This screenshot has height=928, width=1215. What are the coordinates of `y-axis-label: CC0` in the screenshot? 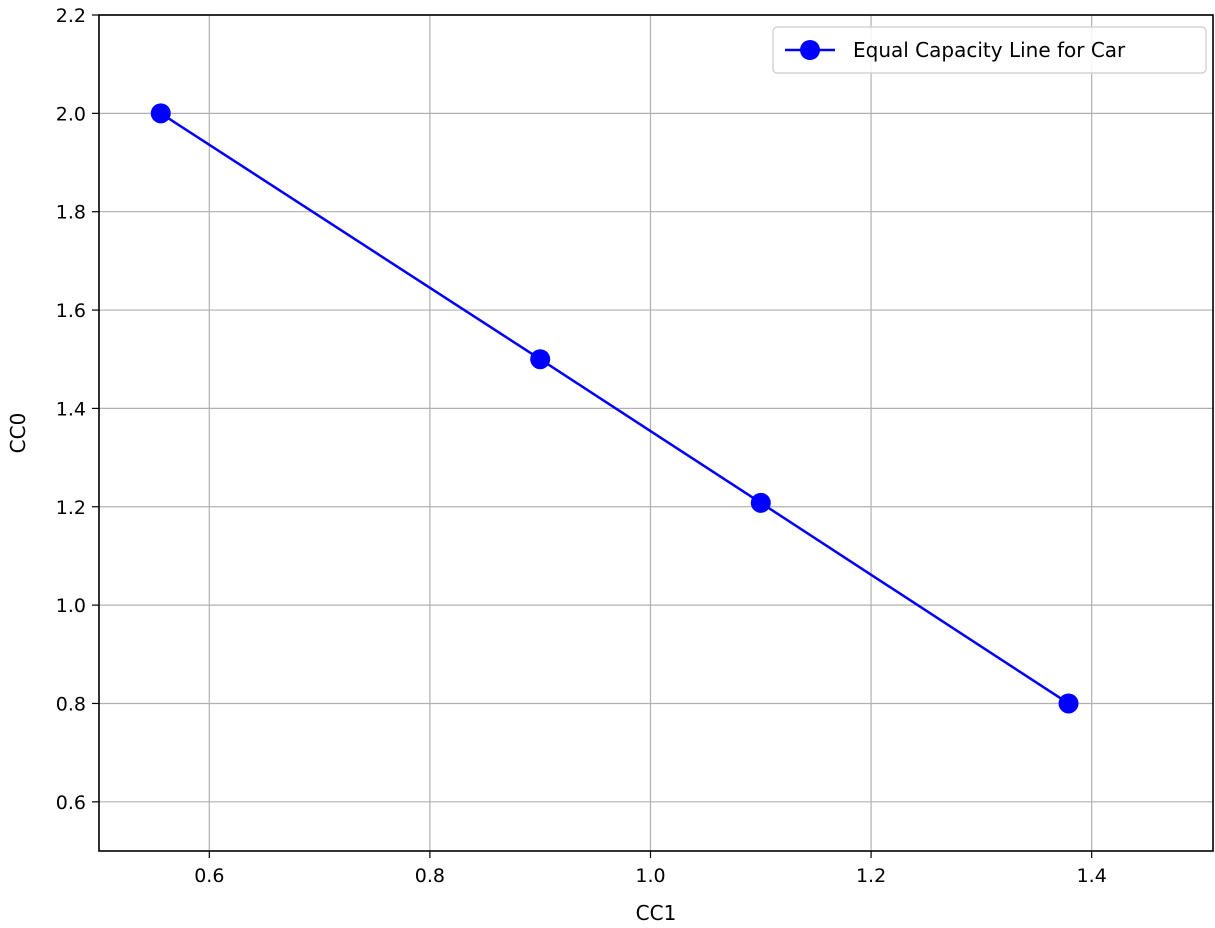 It's located at (18, 433).